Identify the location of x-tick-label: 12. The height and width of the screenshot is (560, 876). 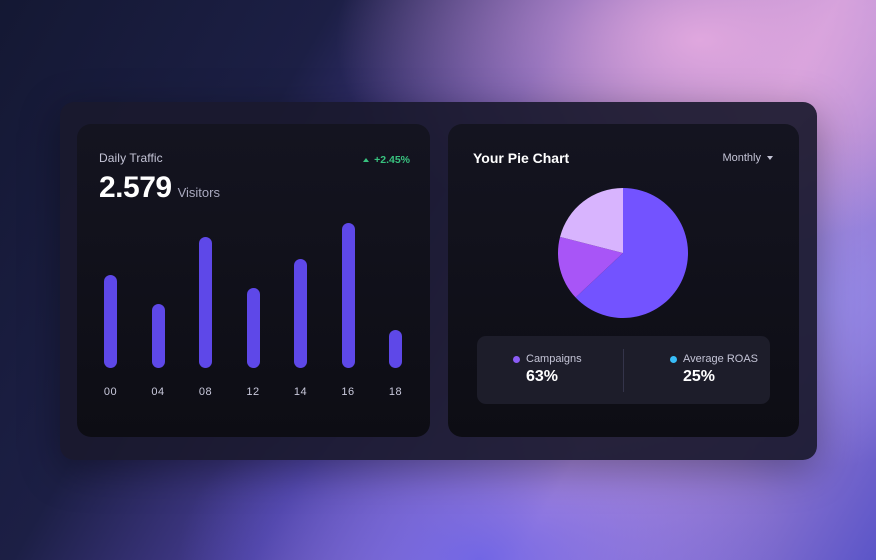
(253, 392).